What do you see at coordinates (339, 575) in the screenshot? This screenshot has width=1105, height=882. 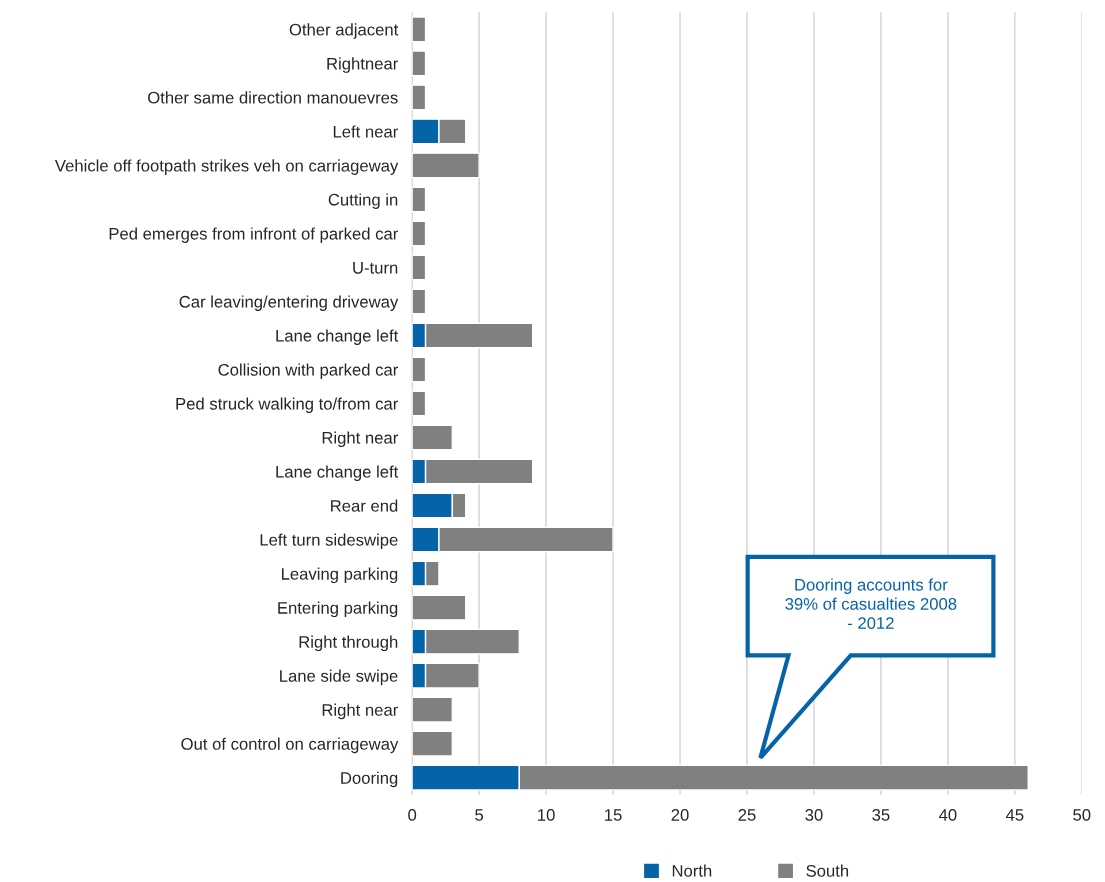 I see `y-tick-label: Leaving parking` at bounding box center [339, 575].